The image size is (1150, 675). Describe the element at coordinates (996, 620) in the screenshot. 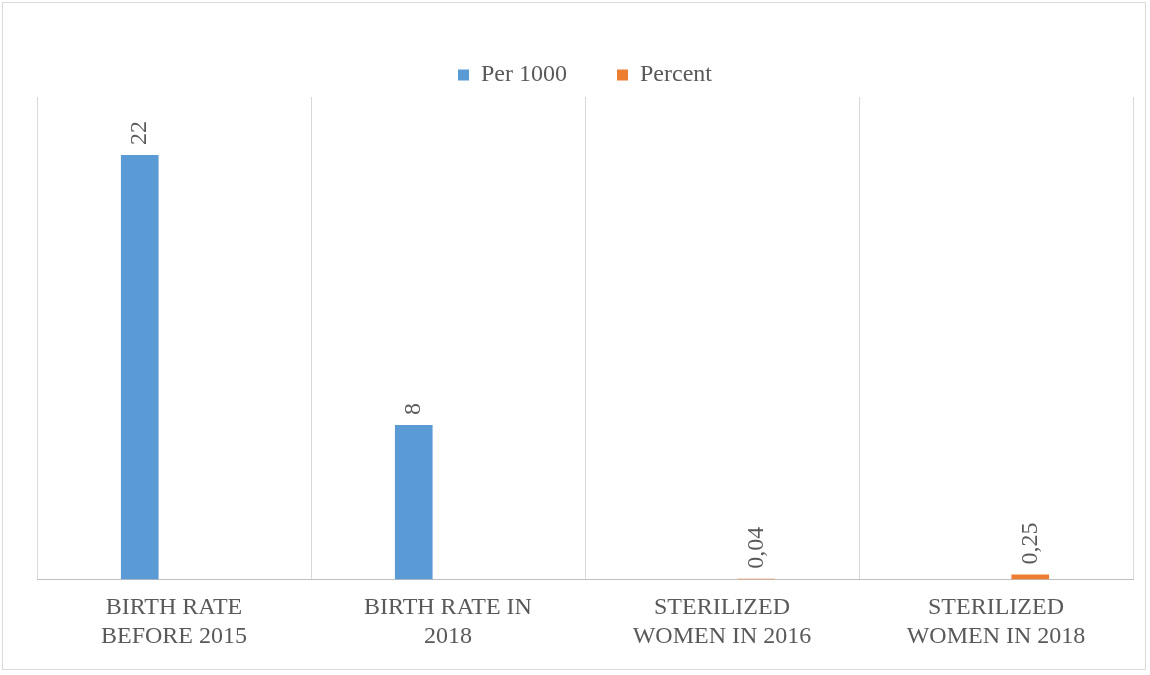

I see `x-tick-label: STERILIZED WOMEN IN 2018` at that location.